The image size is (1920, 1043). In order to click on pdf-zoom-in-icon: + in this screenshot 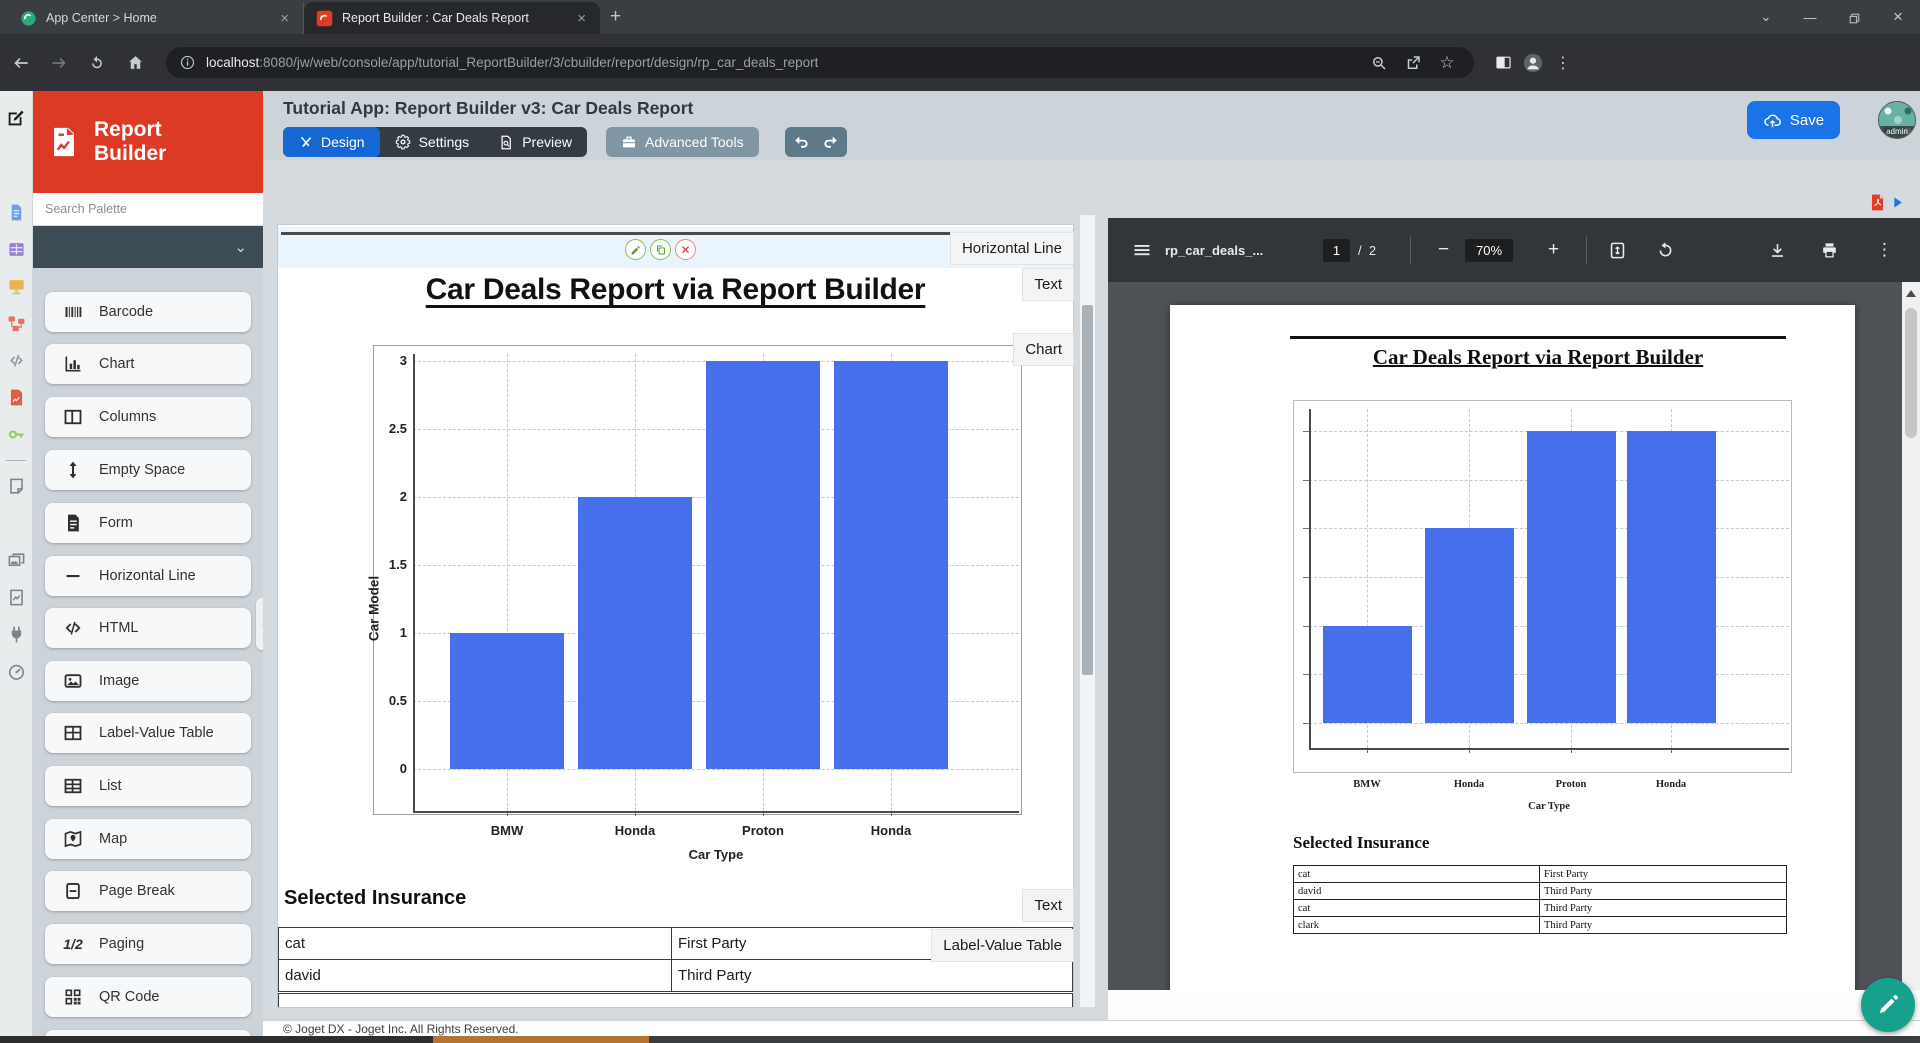, I will do `click(1554, 249)`.